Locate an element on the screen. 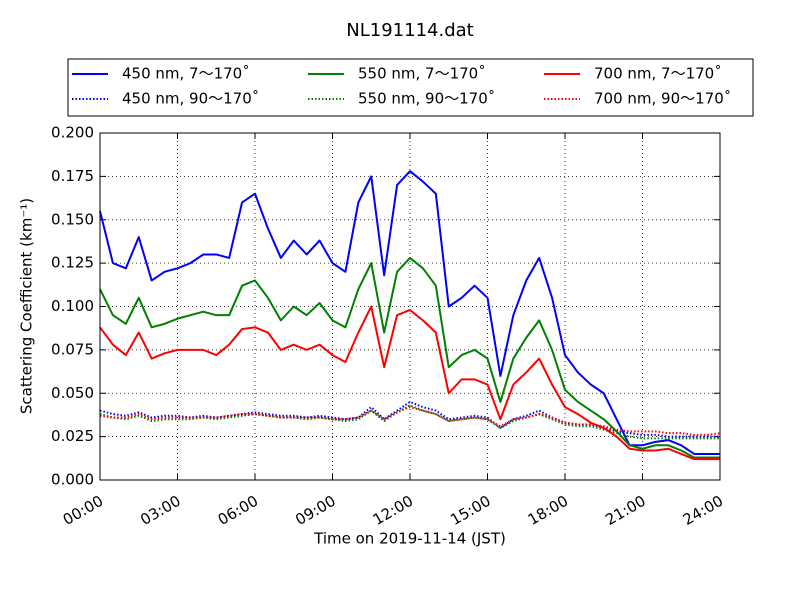 The height and width of the screenshot is (600, 800). y-tick-label: 0.150 is located at coordinates (72, 219).